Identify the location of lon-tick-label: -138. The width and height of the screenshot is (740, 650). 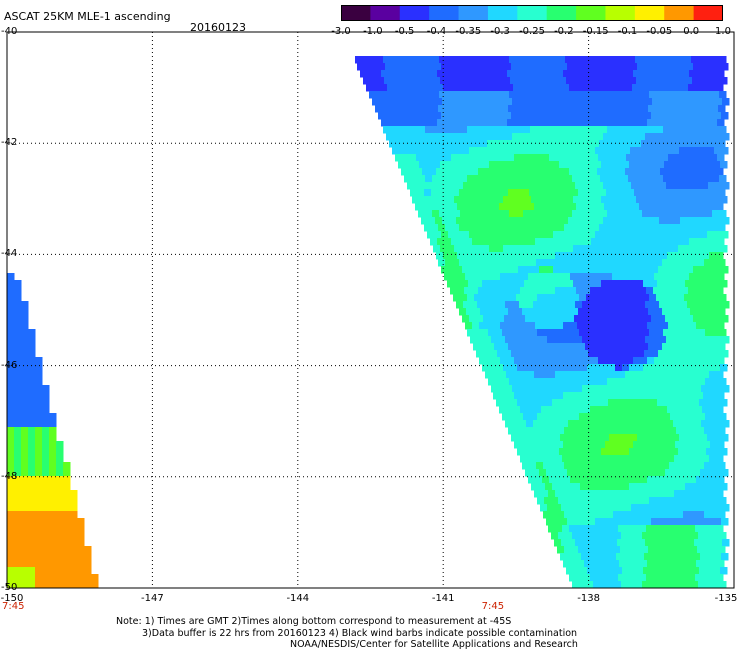
(588, 598).